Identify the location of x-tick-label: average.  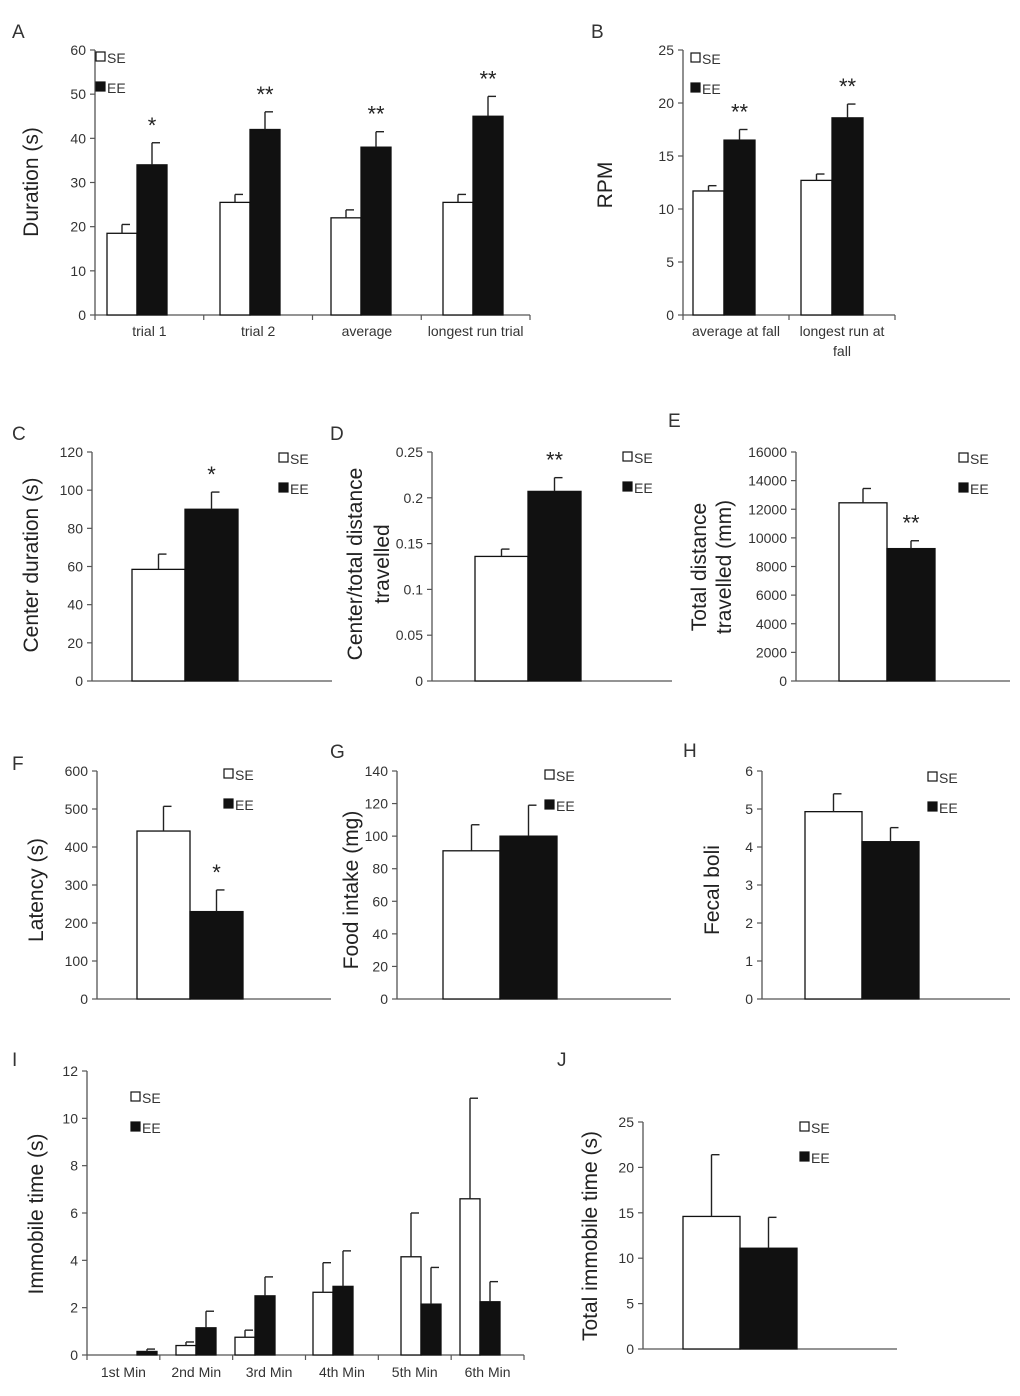
(367, 331).